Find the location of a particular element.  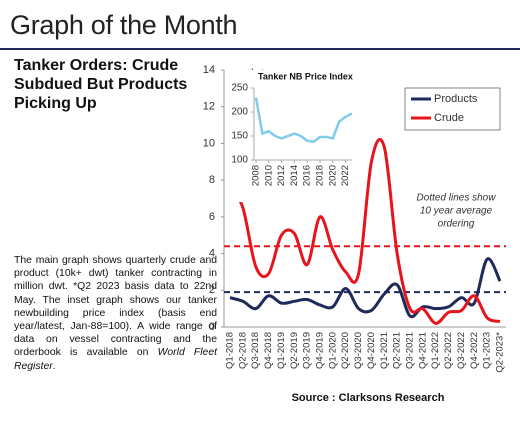

x-tick-label: Q1-2021 is located at coordinates (384, 350).